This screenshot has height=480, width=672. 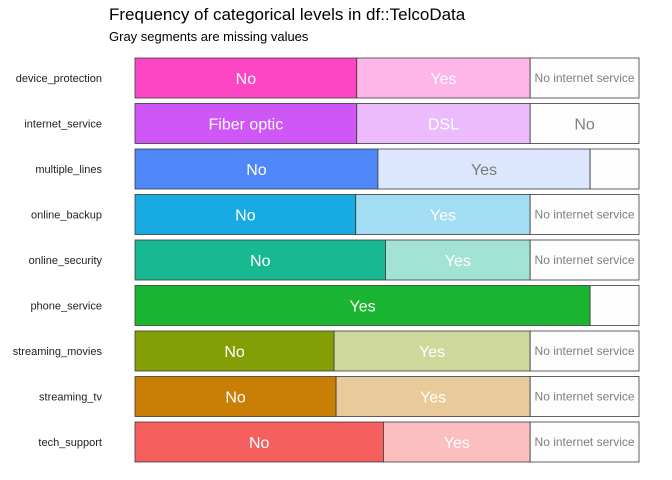 I want to click on segment-label-tech-support-no: No, so click(x=259, y=443).